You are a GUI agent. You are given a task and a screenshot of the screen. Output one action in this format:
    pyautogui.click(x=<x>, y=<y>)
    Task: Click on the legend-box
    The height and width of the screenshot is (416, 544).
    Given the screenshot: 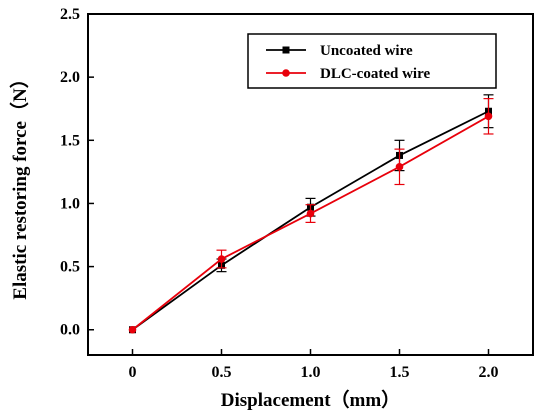 What is the action you would take?
    pyautogui.click(x=372, y=61)
    